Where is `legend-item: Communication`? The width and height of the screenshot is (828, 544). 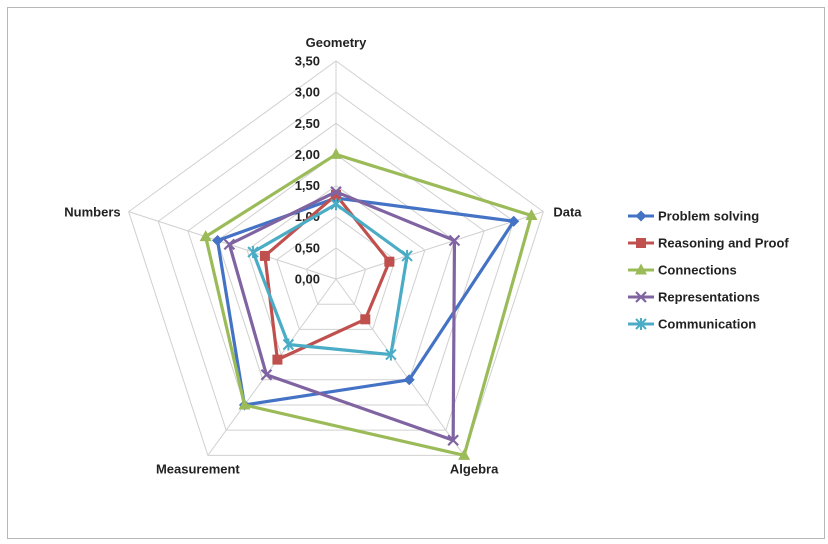 legend-item: Communication is located at coordinates (692, 324).